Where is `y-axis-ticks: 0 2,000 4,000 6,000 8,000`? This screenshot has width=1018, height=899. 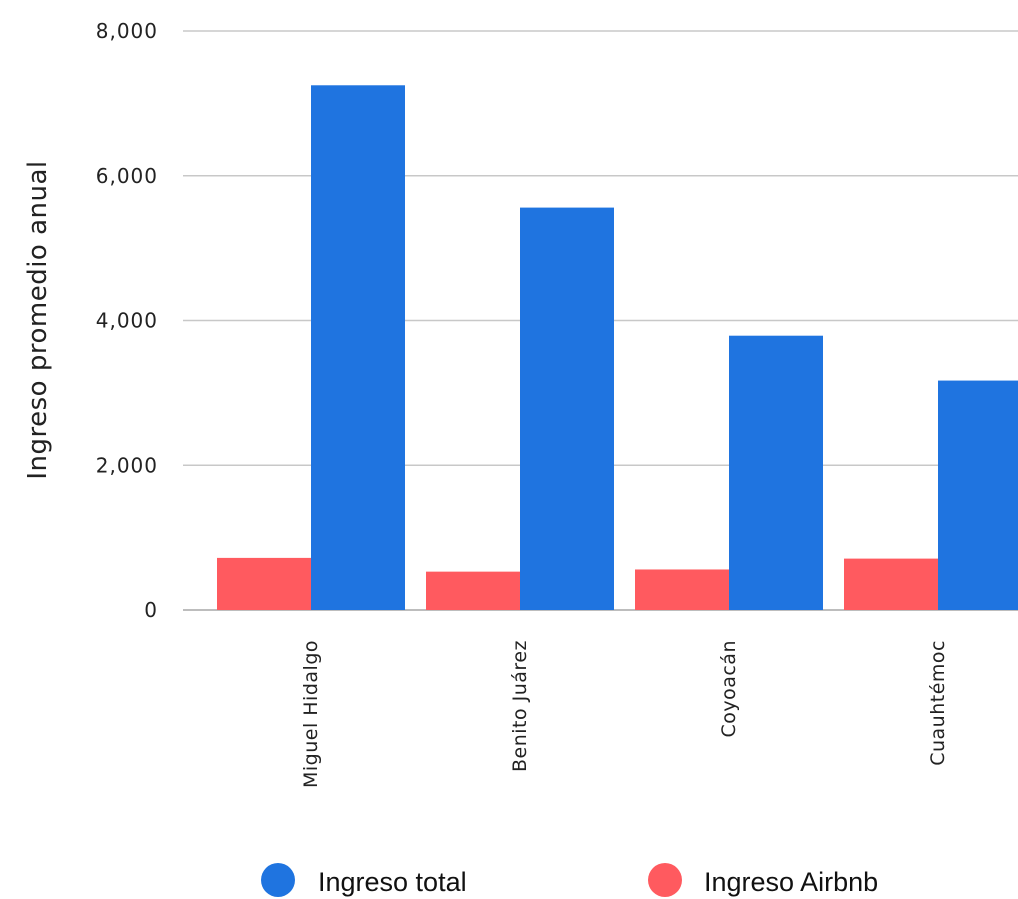
y-axis-ticks: 0 2,000 4,000 6,000 8,000 is located at coordinates (127, 320).